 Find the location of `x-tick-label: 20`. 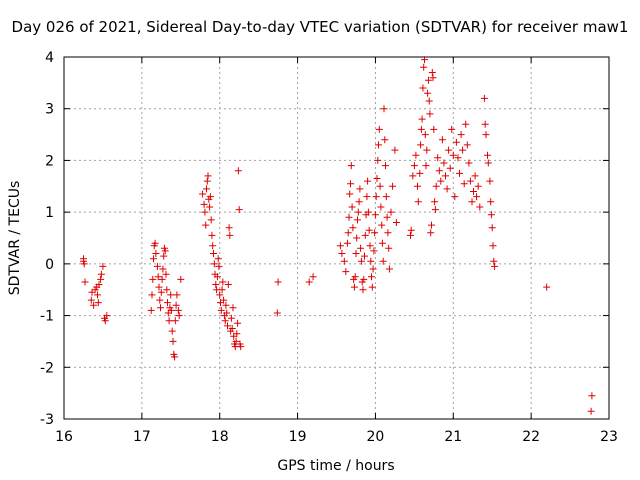

x-tick-label: 20 is located at coordinates (376, 437).